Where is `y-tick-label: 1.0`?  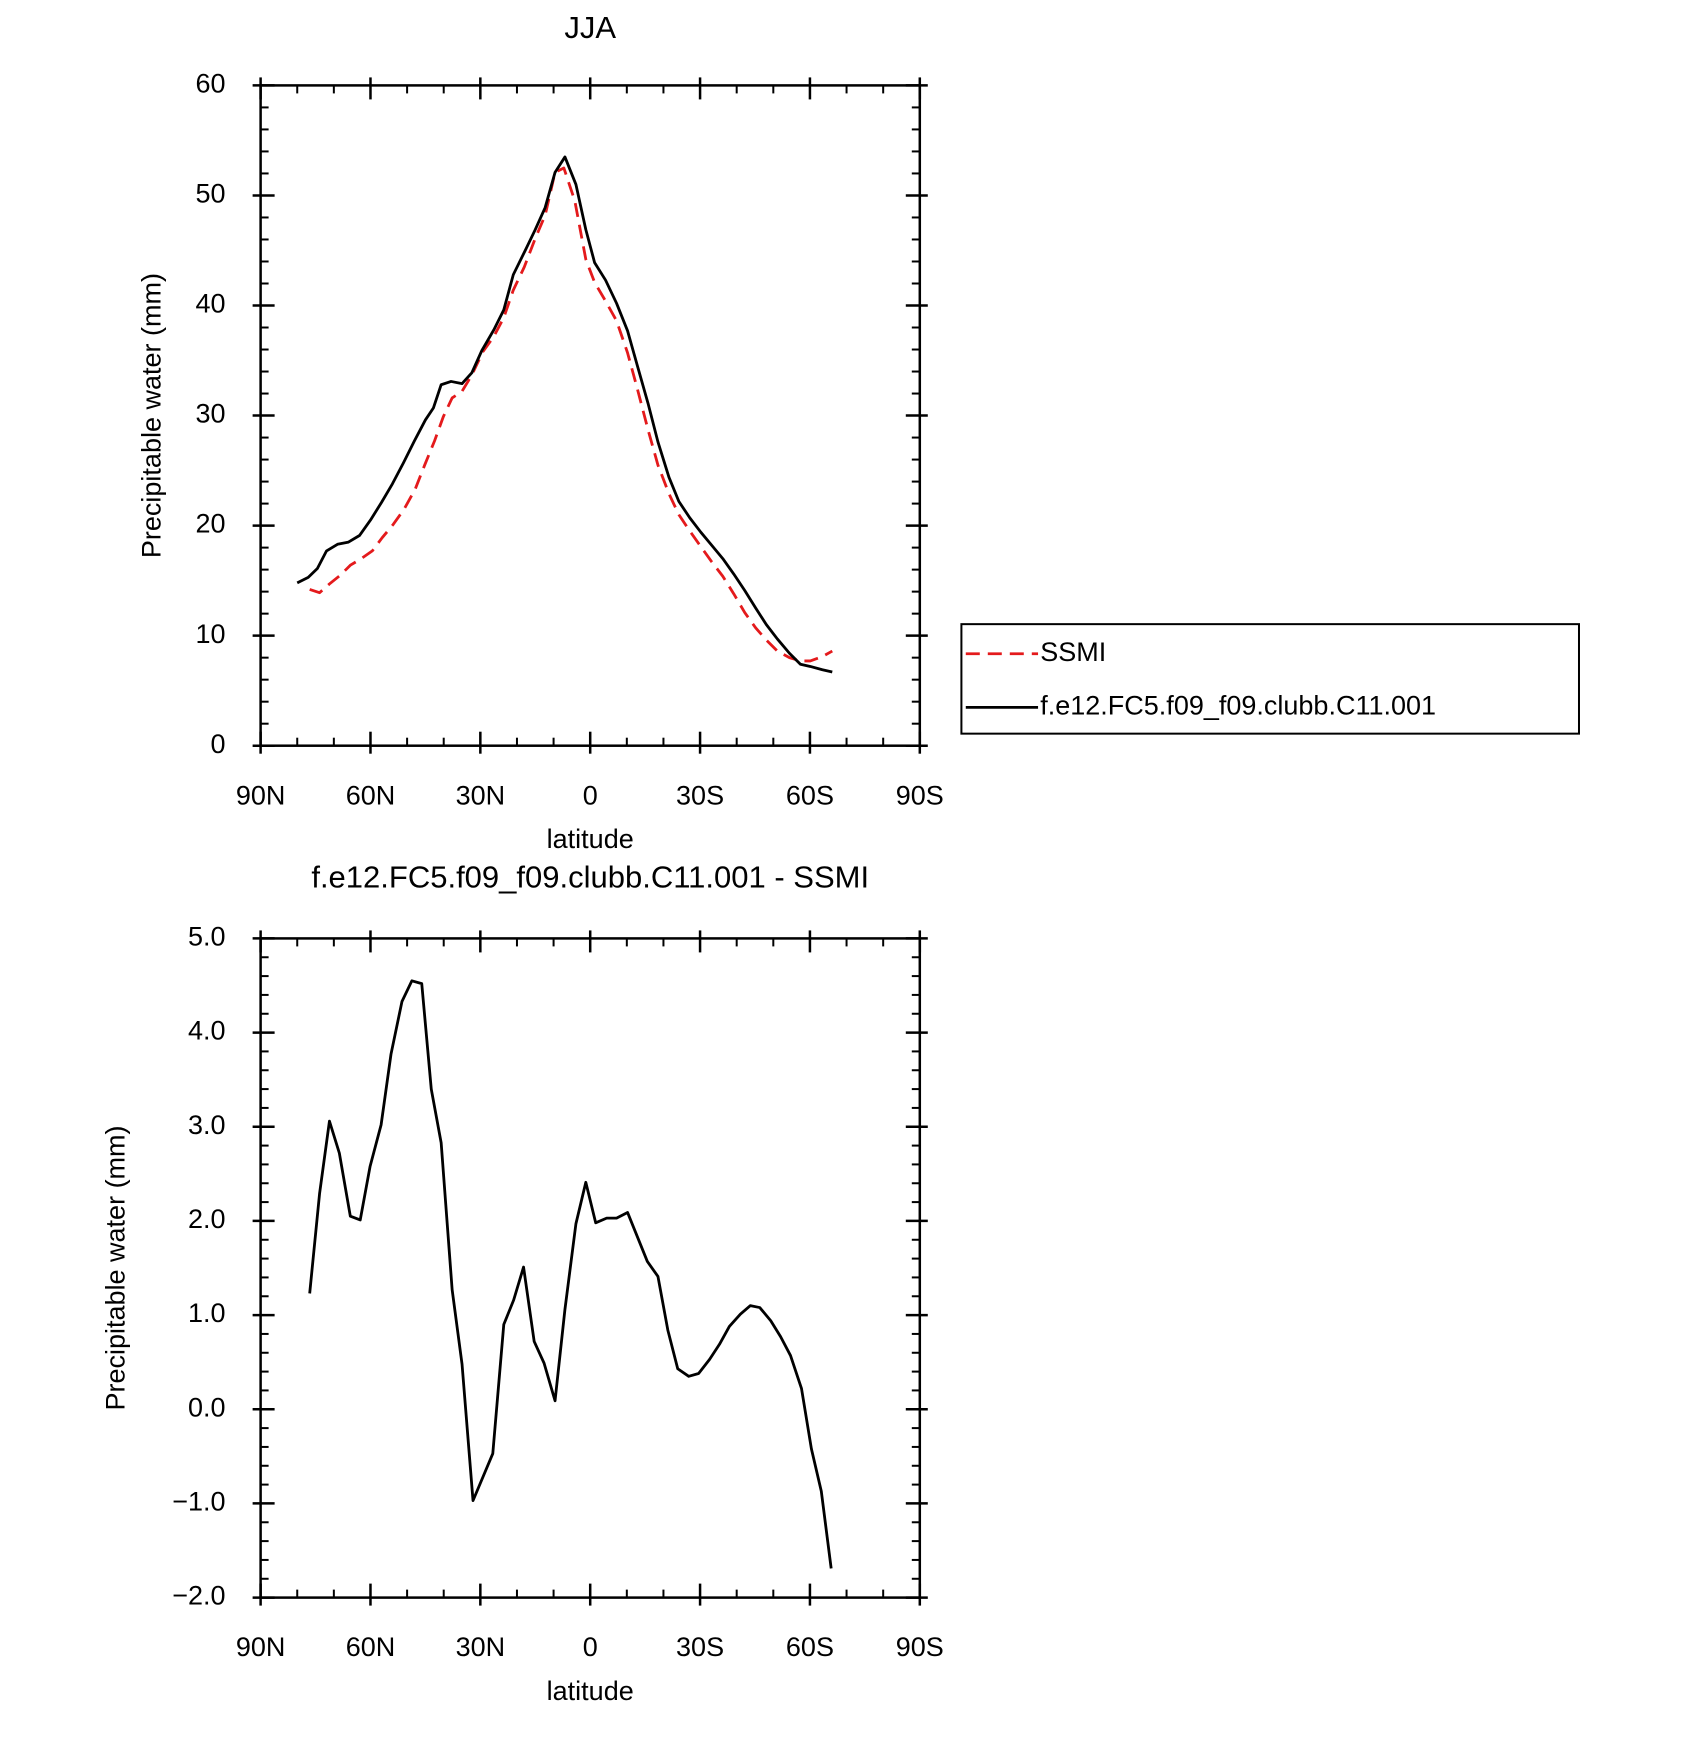
y-tick-label: 1.0 is located at coordinates (207, 1313).